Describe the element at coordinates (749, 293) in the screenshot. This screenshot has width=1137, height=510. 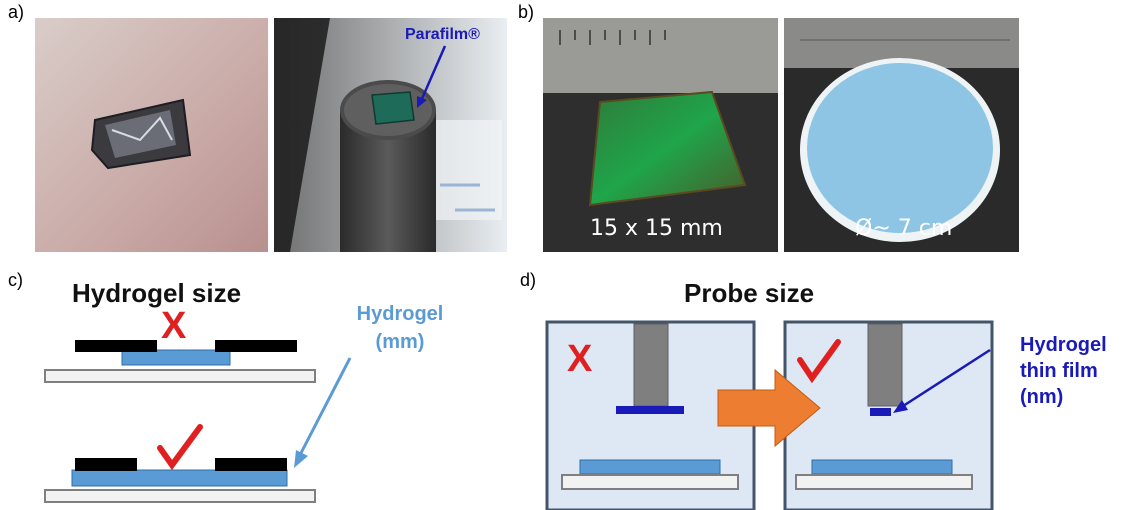
I see `probe-size-title: Probe size` at that location.